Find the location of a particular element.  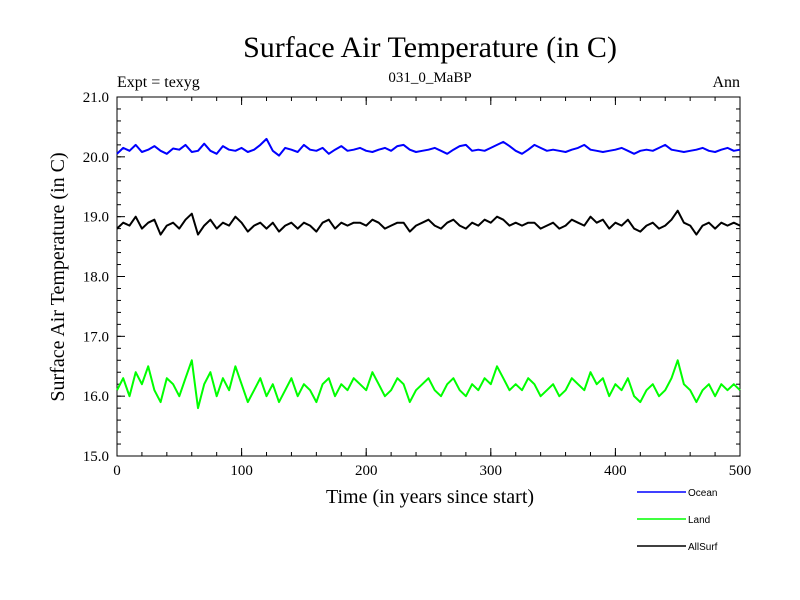

y-tick-label: 18.0 is located at coordinates (96, 278).